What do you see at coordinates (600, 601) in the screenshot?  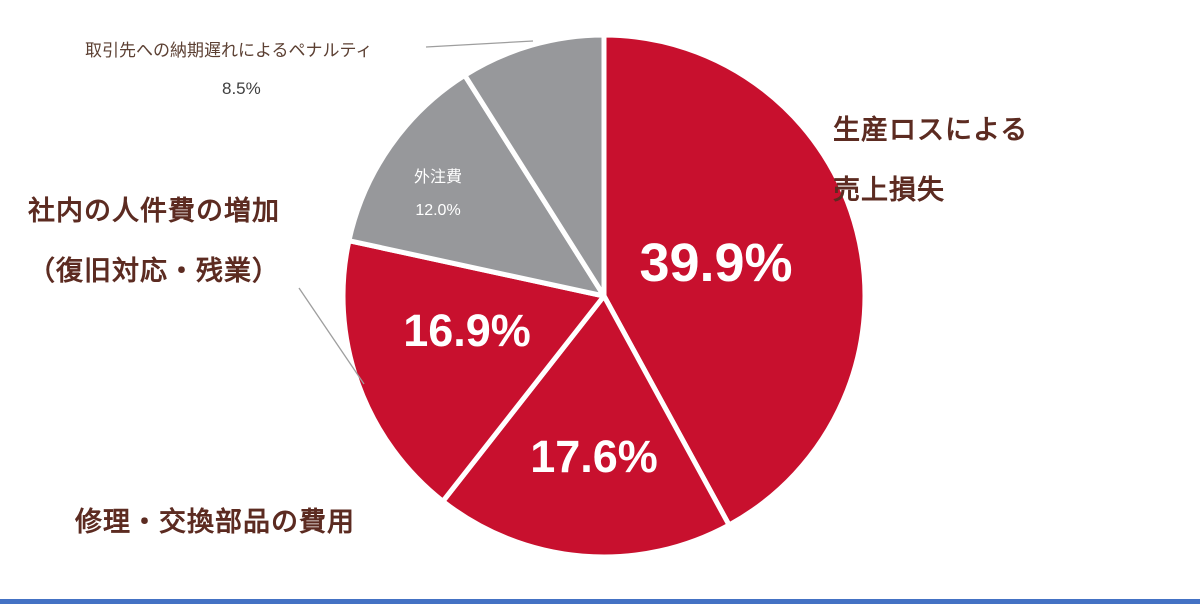 I see `footer-accent-bar` at bounding box center [600, 601].